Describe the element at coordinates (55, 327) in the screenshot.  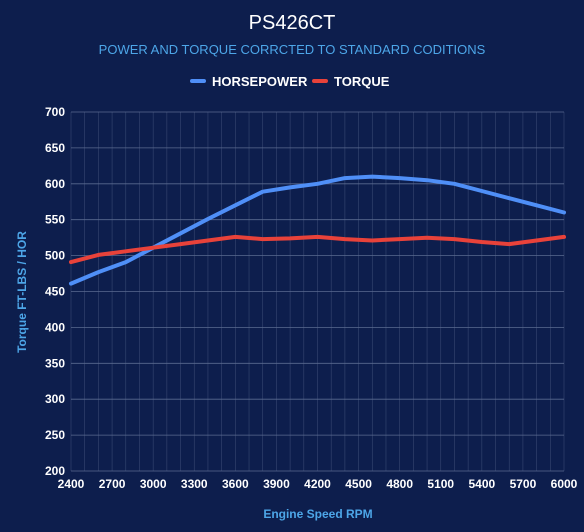
I see `y-tick-label: 400` at that location.